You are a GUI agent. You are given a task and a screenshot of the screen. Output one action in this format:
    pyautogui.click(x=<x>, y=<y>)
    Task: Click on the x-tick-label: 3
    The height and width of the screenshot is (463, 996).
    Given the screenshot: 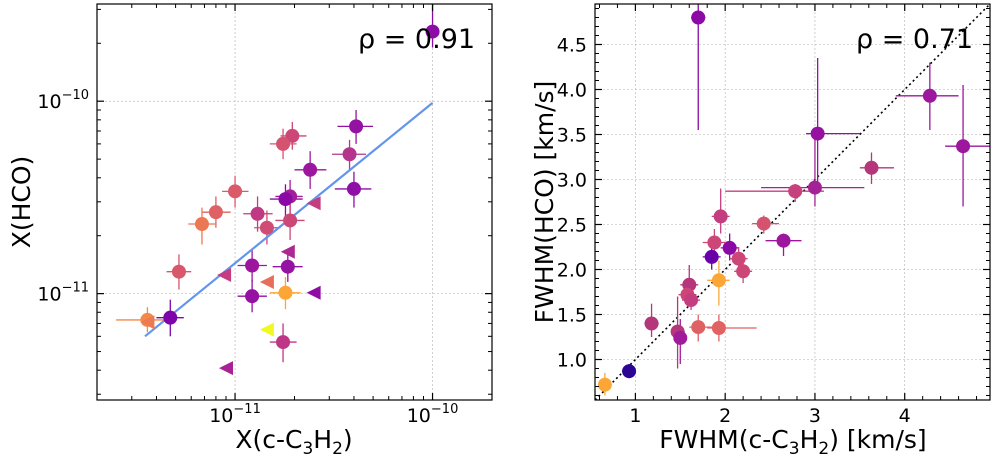 What is the action you would take?
    pyautogui.click(x=815, y=416)
    